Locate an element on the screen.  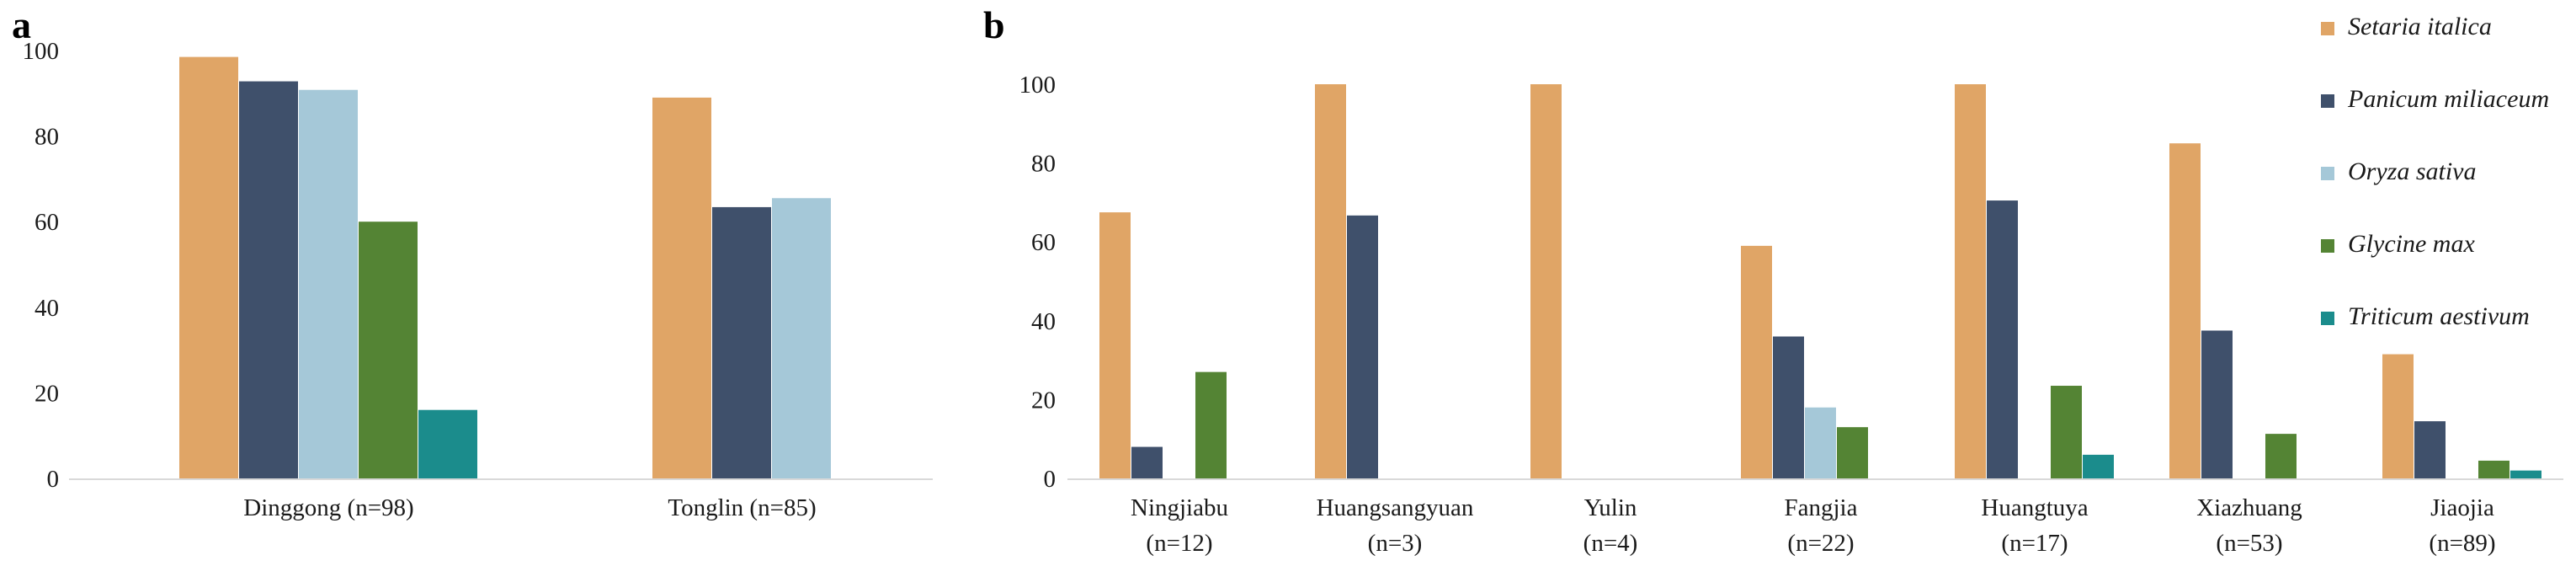
bar-glycine-max-ningjiabu is located at coordinates (1211, 424).